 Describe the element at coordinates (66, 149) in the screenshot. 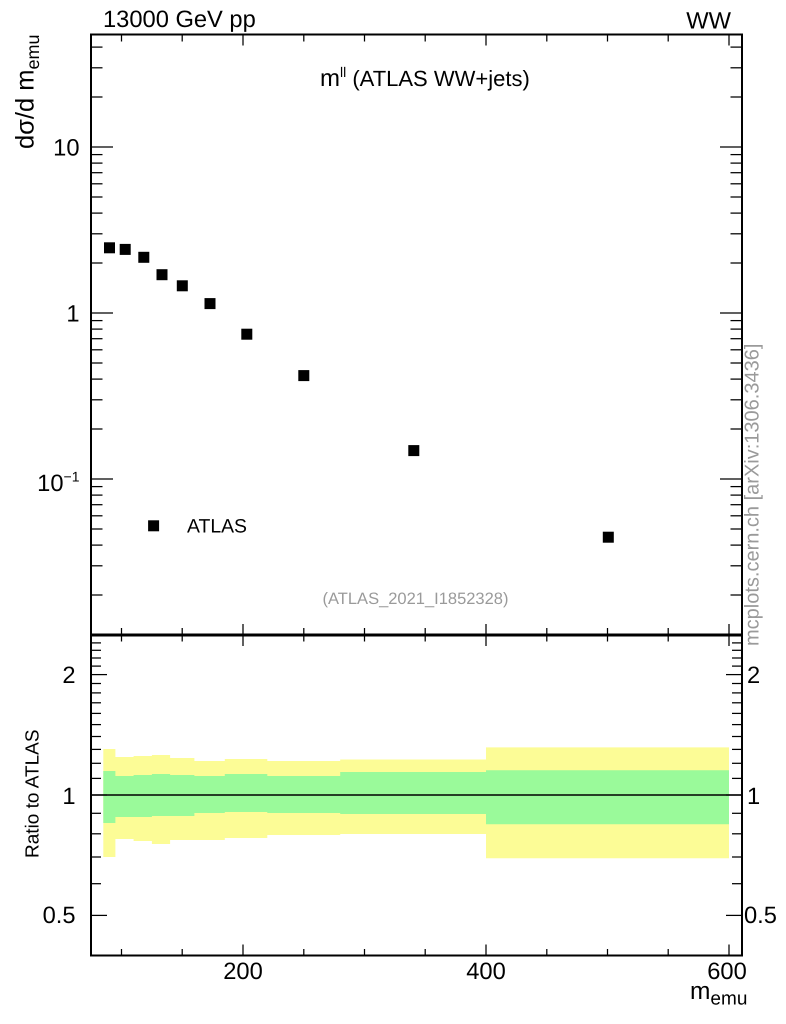

I see `svg-text: 10` at that location.